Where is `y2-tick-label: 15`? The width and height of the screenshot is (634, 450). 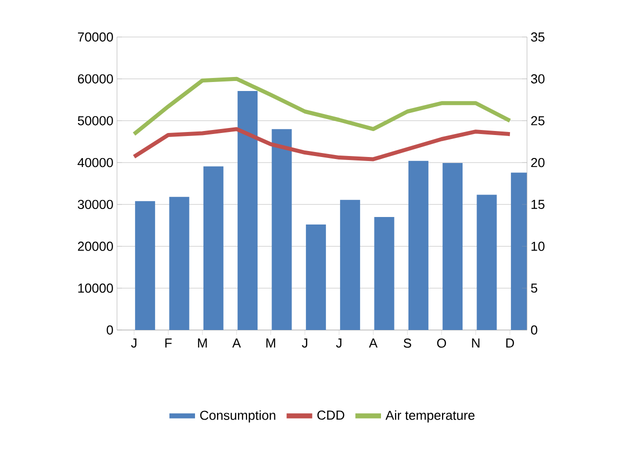
y2-tick-label: 15 is located at coordinates (538, 204).